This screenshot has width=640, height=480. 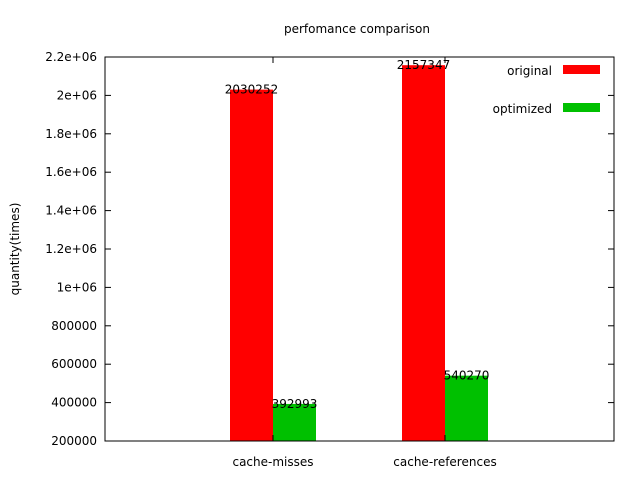 I want to click on y-tick-label: 1.4e+06, so click(x=71, y=211).